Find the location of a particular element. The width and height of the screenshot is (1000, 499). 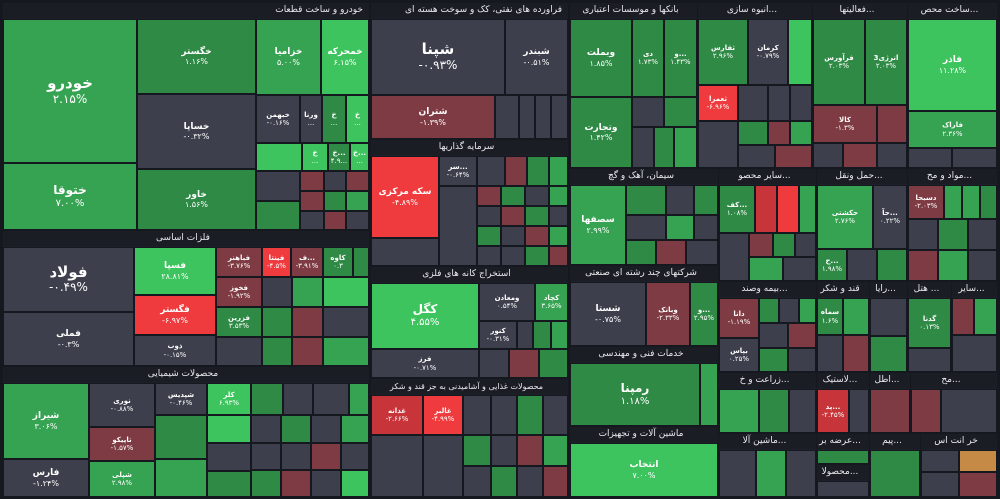

stock-tile: کچاد ۳.۶۵% is located at coordinates (551, 302).